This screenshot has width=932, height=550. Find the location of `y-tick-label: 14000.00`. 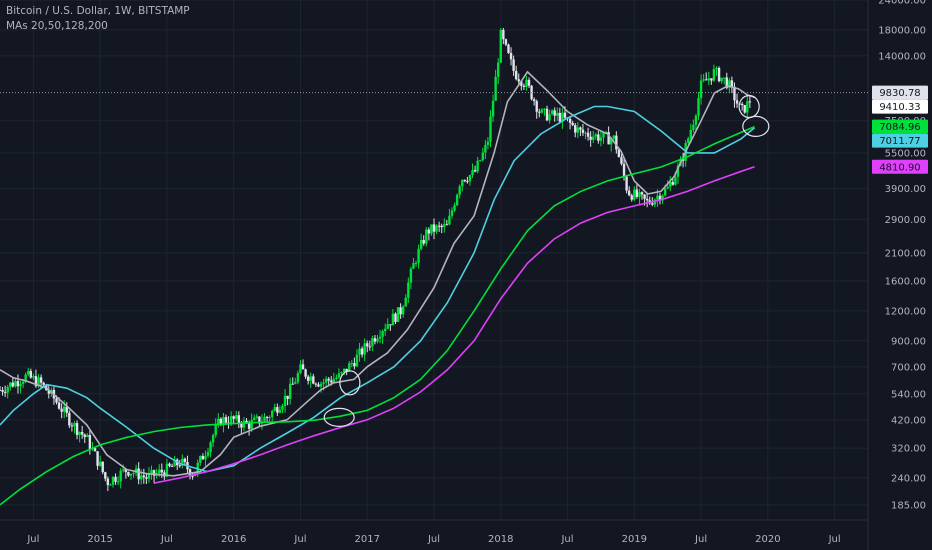

y-tick-label: 14000.00 is located at coordinates (902, 56).